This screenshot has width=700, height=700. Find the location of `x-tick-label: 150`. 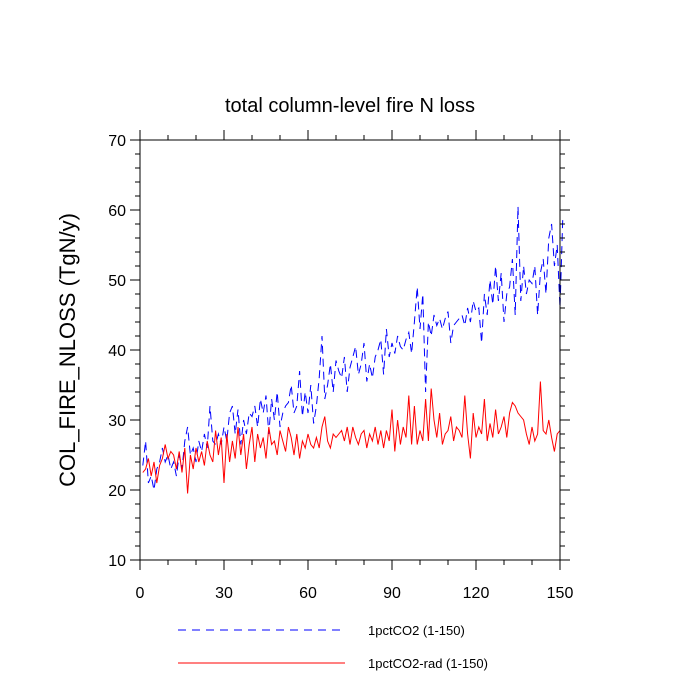

x-tick-label: 150 is located at coordinates (560, 593).